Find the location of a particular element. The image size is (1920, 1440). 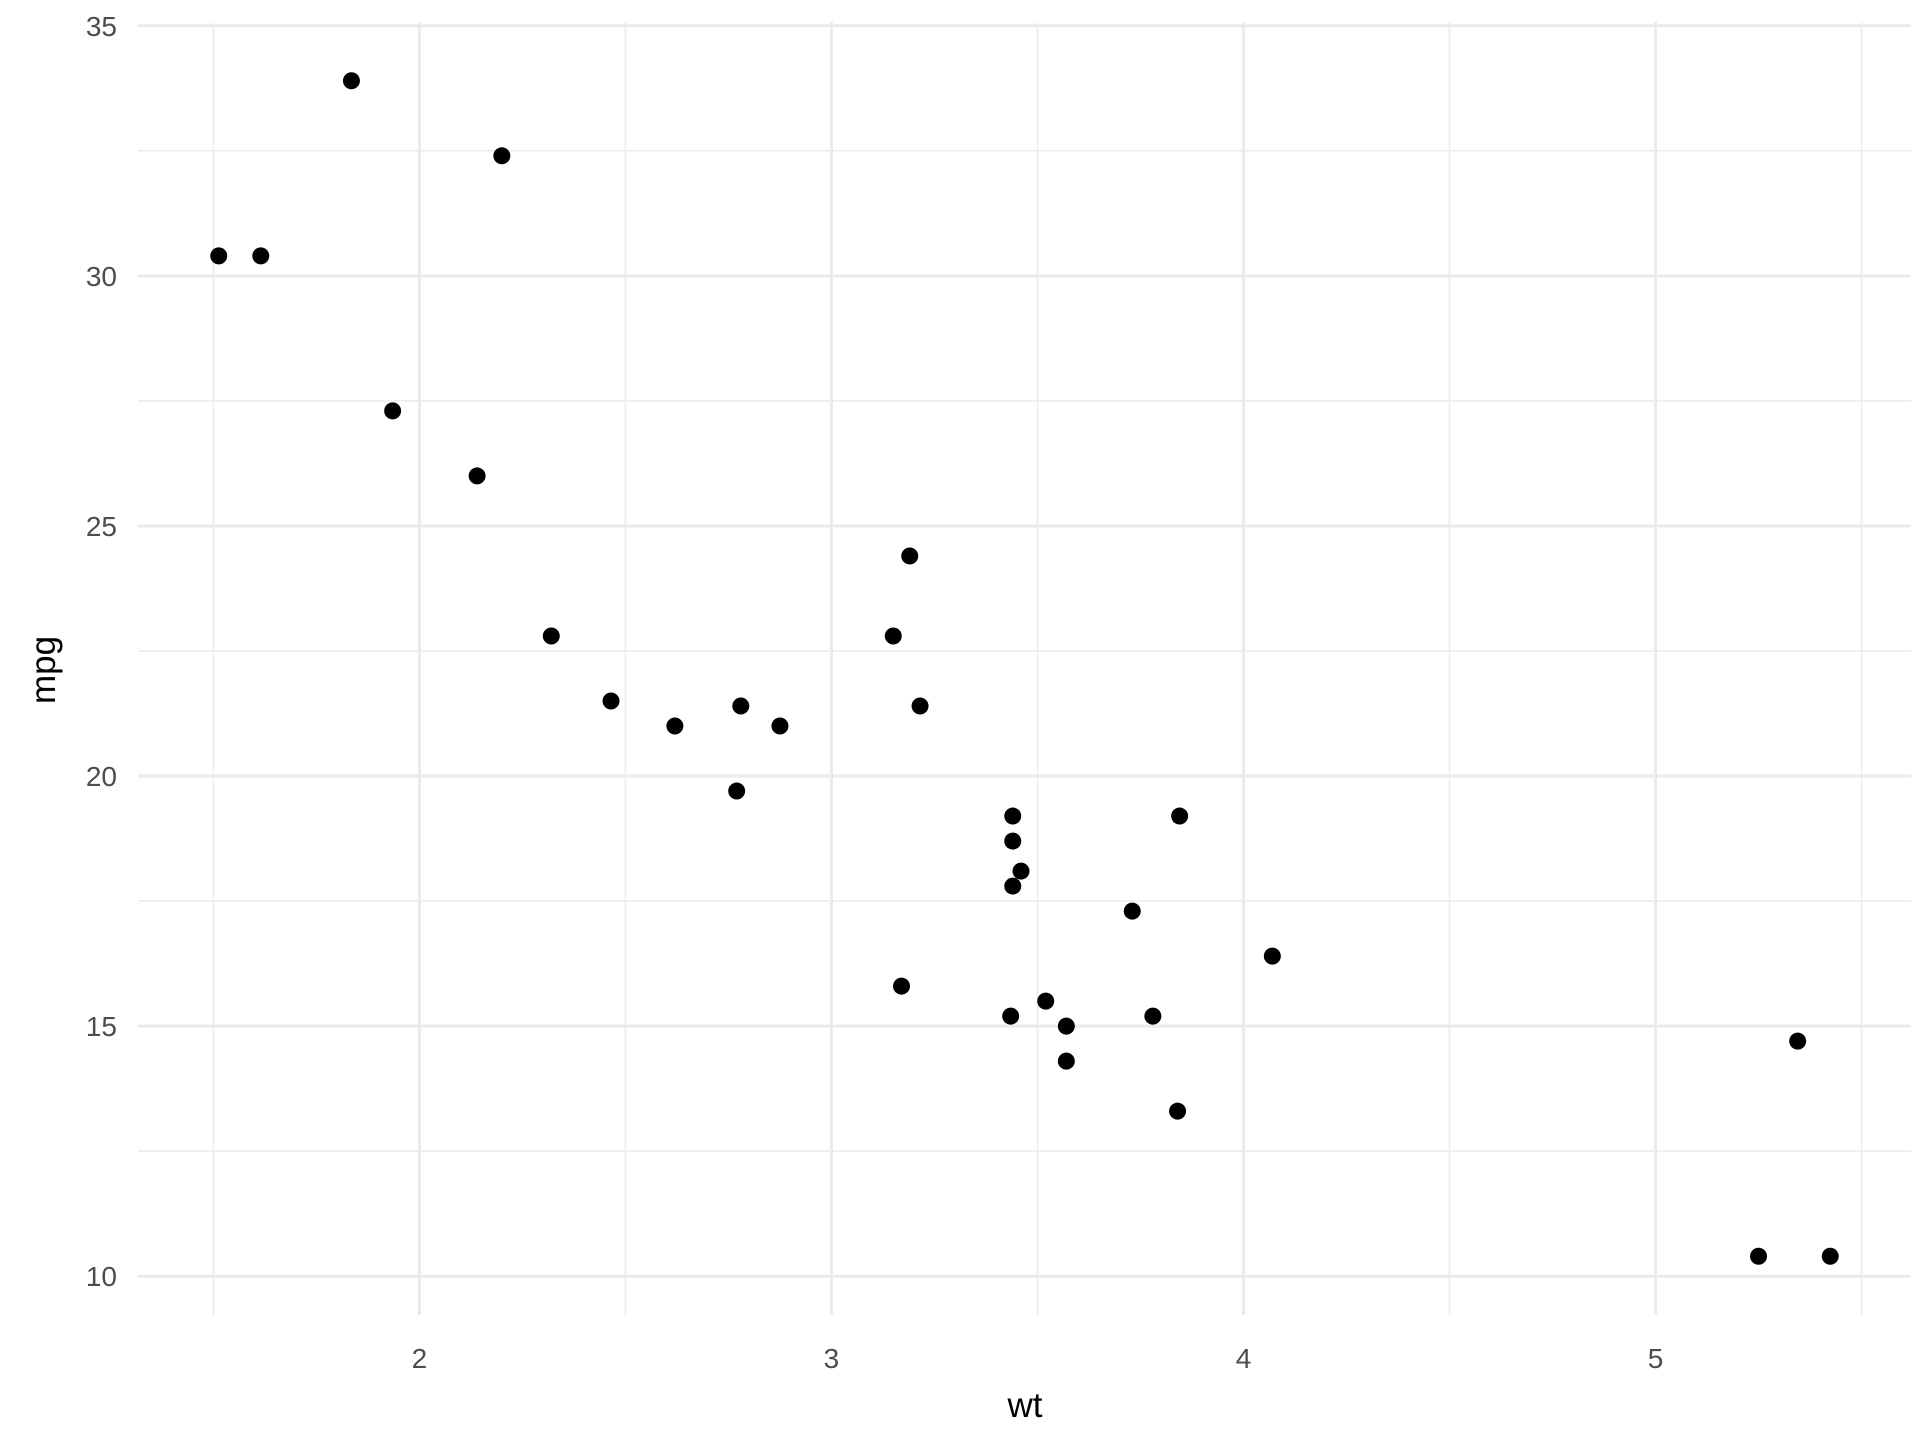

y-tick-label: 25 is located at coordinates (101, 526).